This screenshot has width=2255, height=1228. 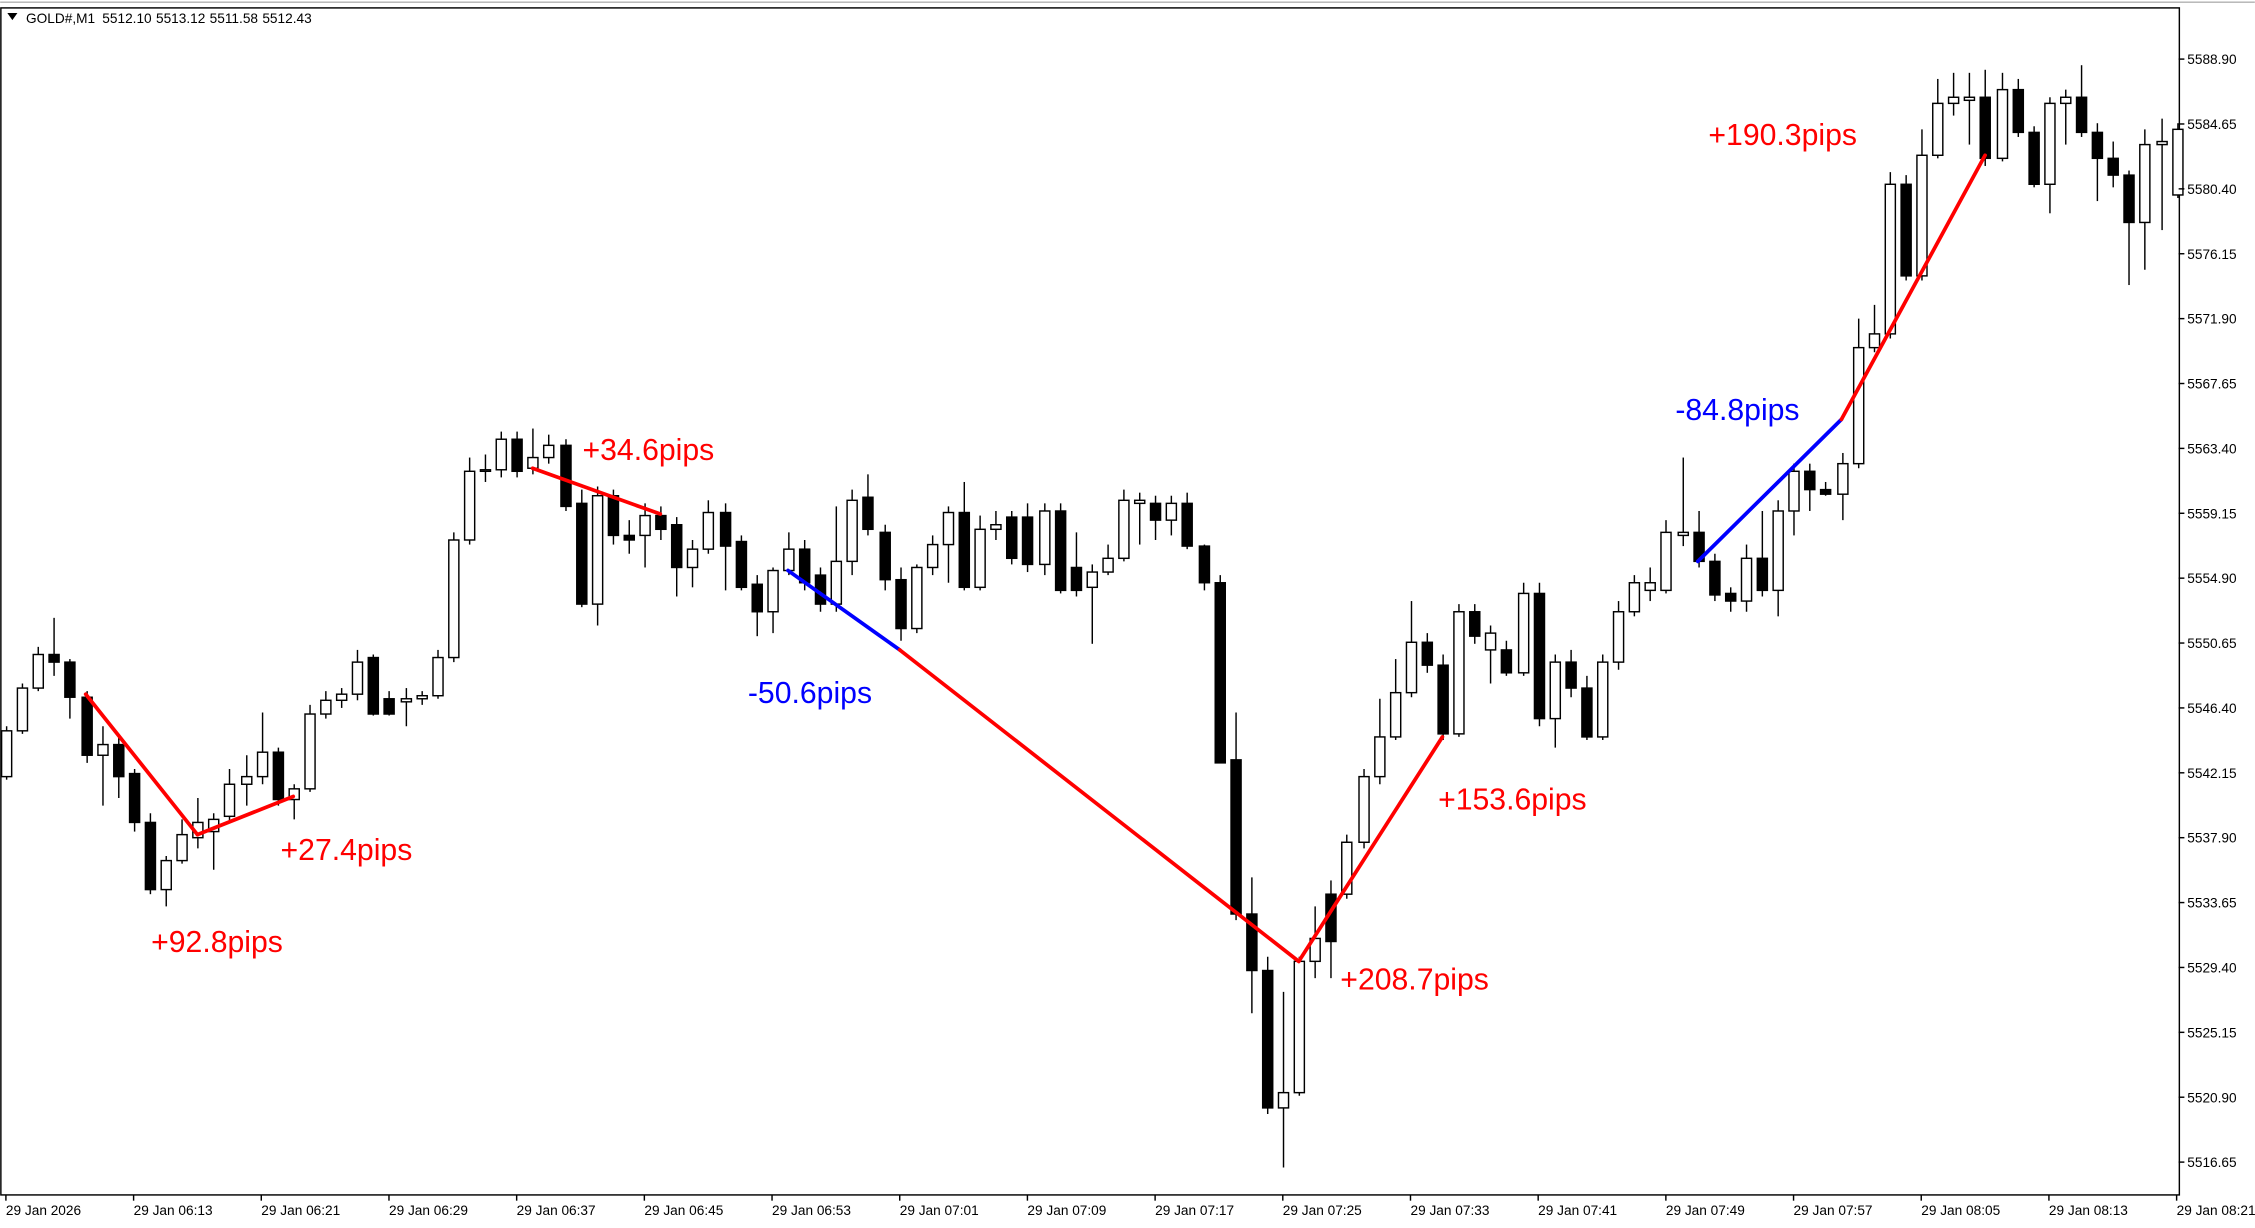 What do you see at coordinates (286, 18) in the screenshot?
I see `readout-close: 5512.43` at bounding box center [286, 18].